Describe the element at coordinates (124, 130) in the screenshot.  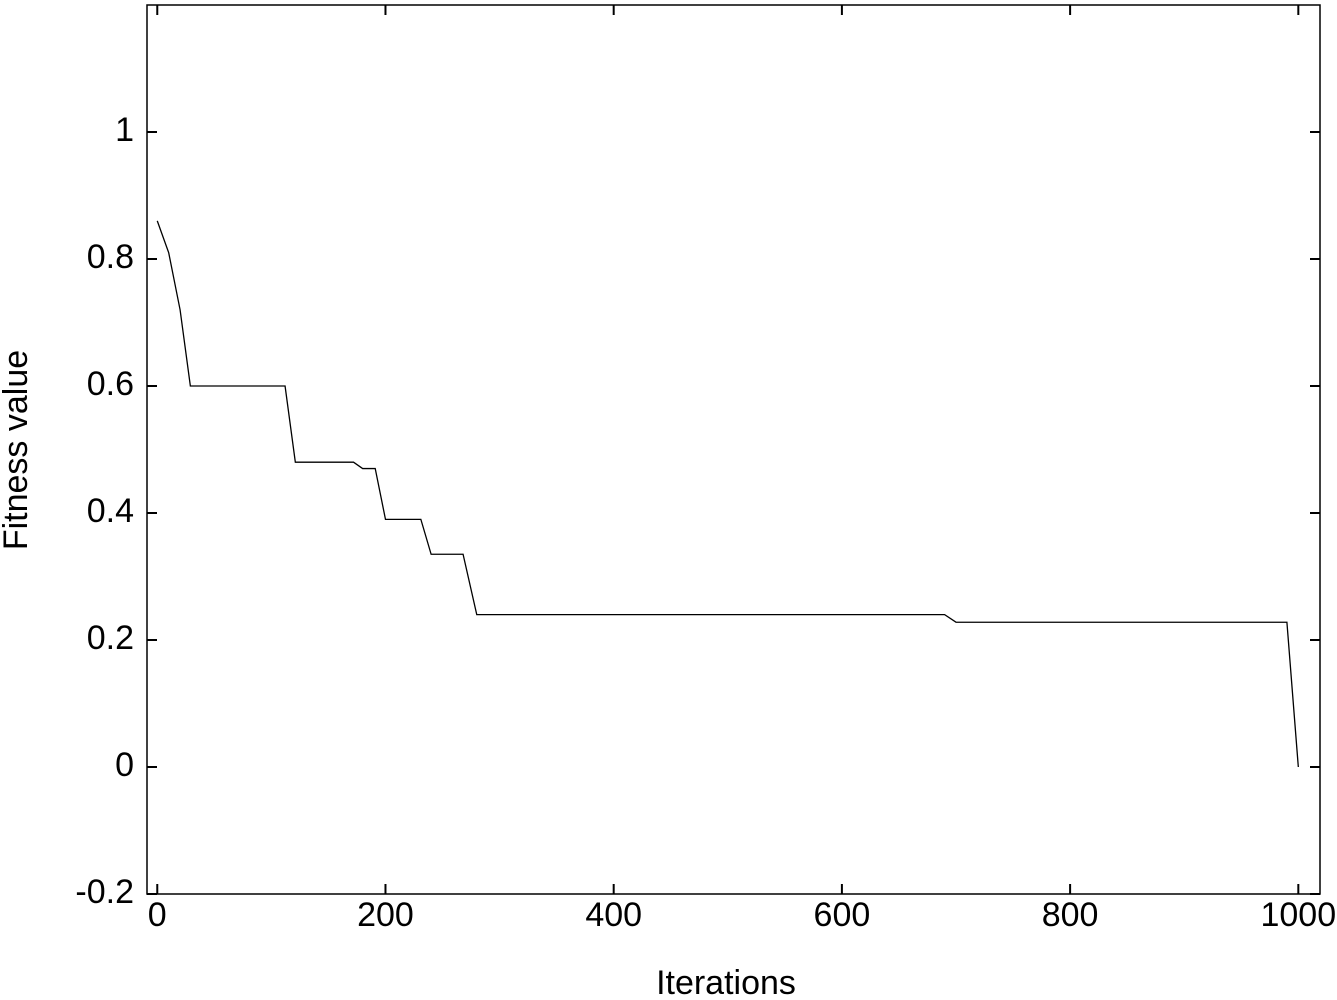
I see `y-tick-label: 1` at that location.